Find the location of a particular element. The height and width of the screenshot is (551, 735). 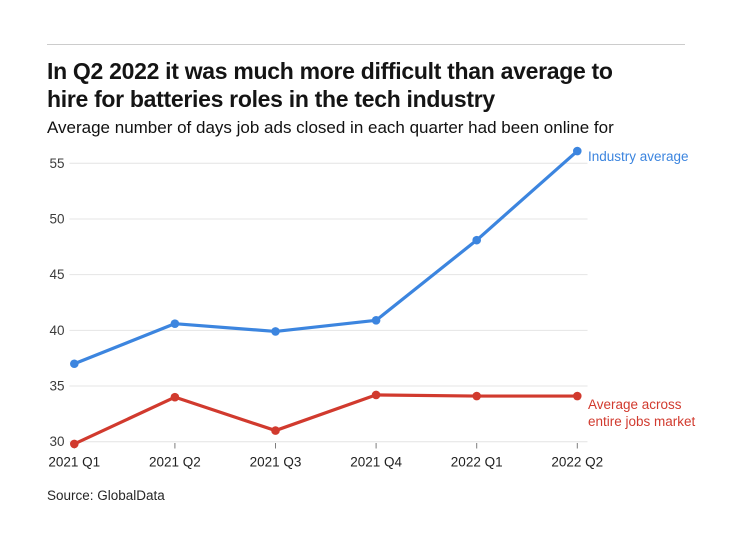

source-note: Source: GlobalData is located at coordinates (106, 495).